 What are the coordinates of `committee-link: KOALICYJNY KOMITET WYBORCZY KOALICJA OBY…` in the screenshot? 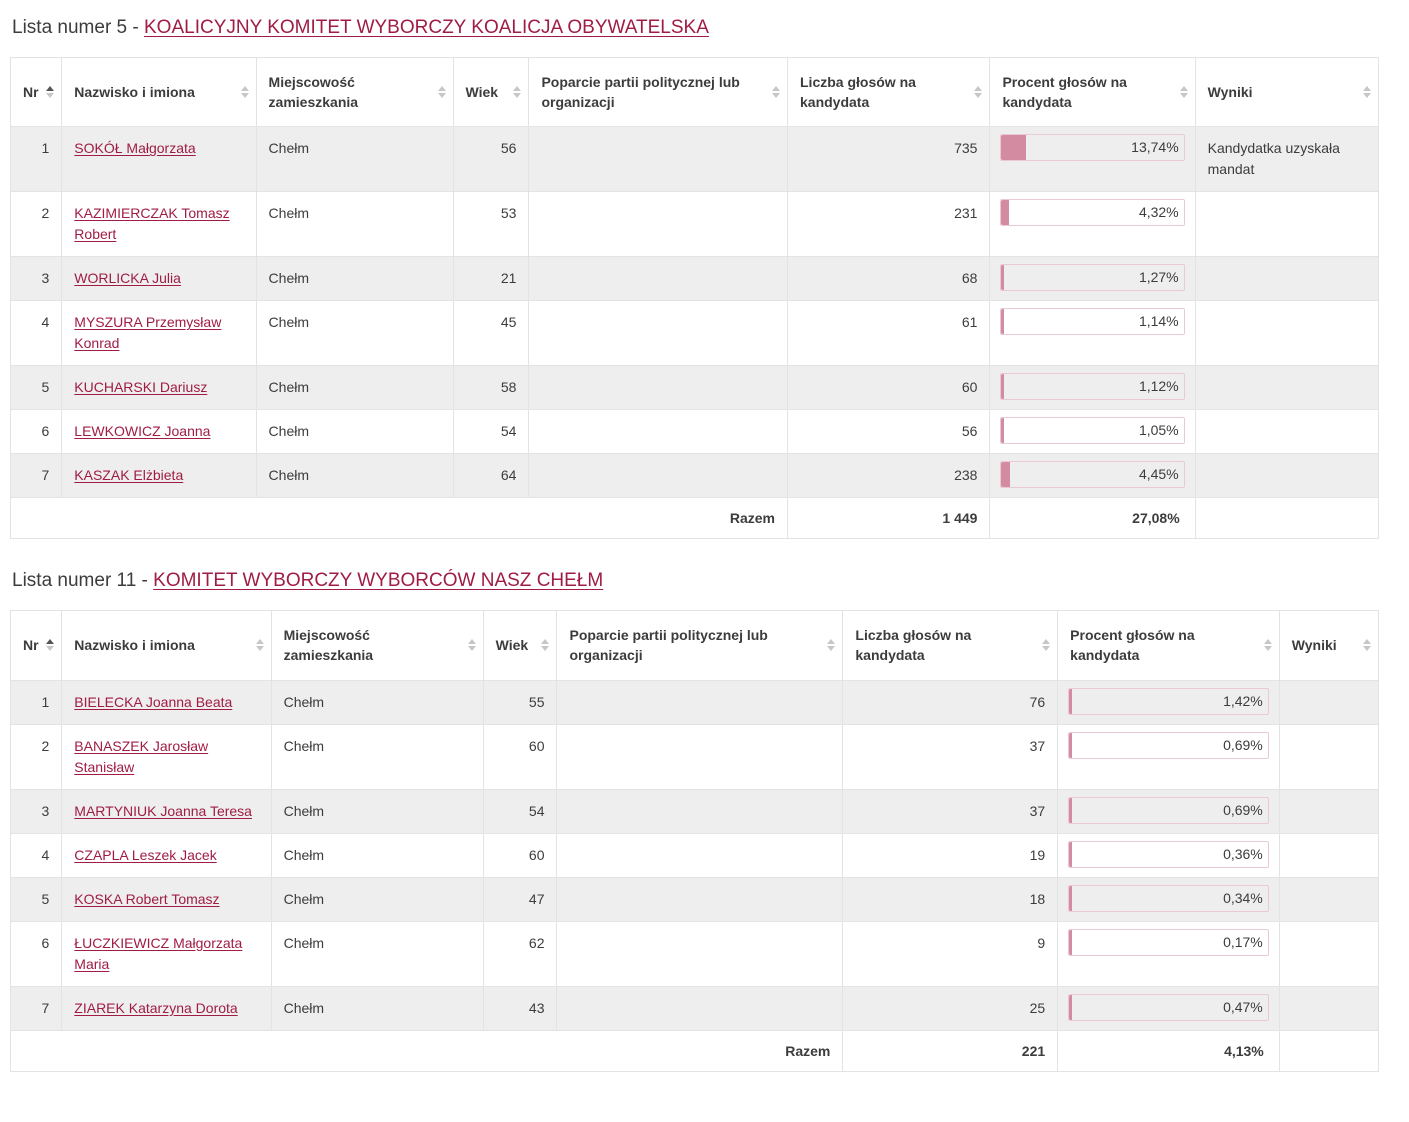 It's located at (426, 27).